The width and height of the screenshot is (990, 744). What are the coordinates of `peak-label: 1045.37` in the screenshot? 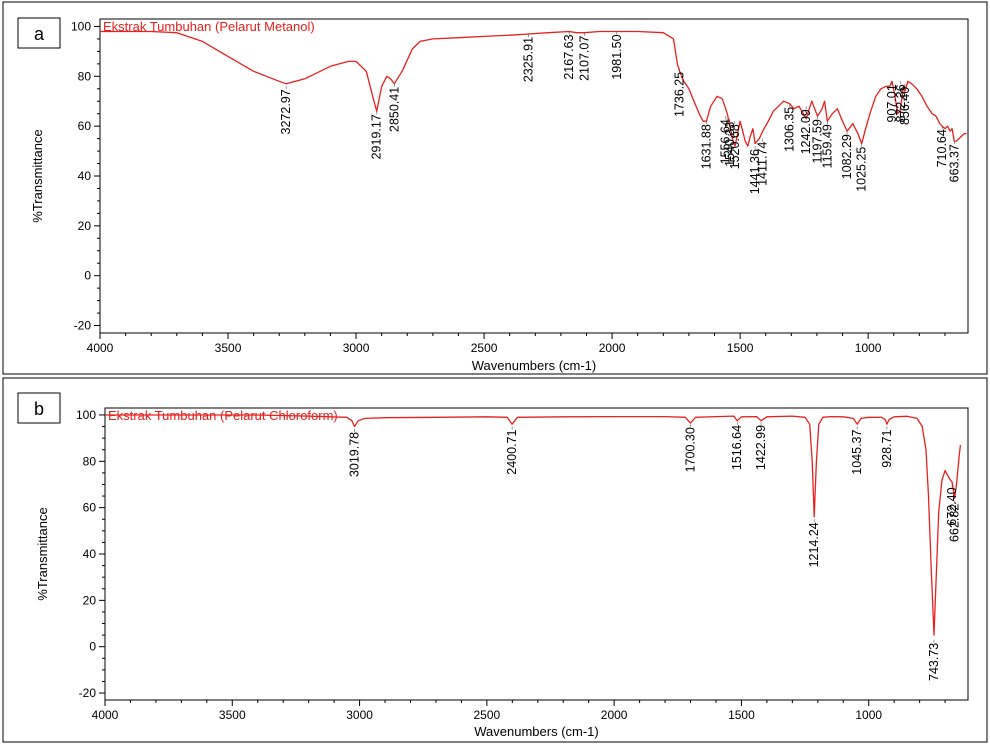 It's located at (857, 451).